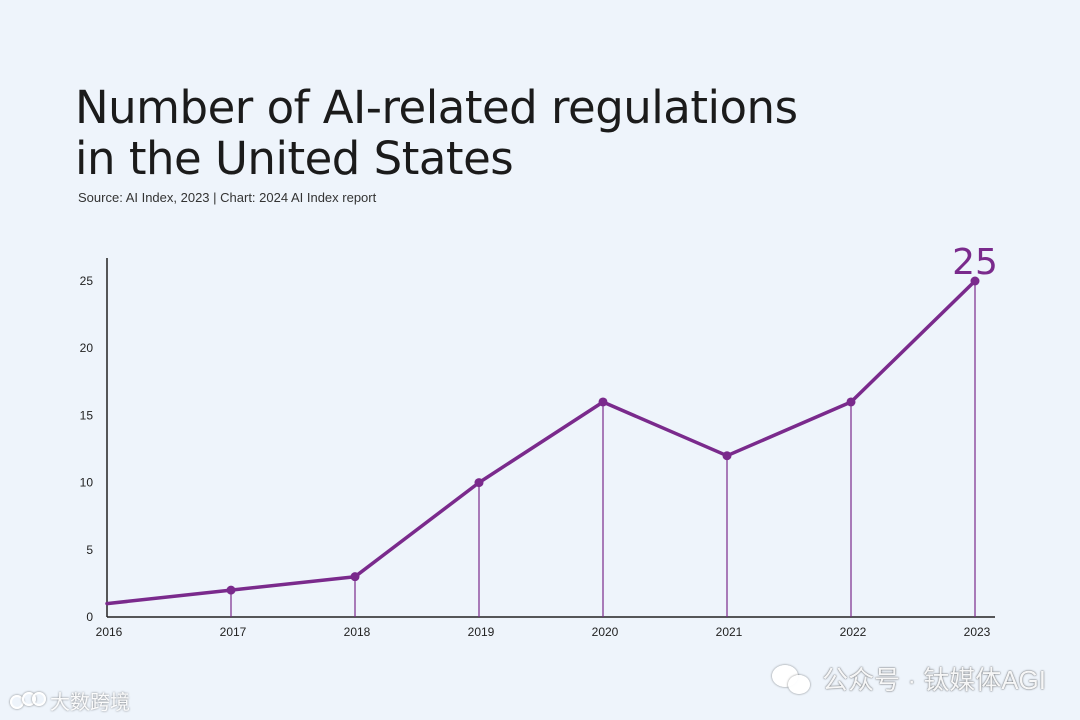 This screenshot has height=720, width=1080. Describe the element at coordinates (90, 703) in the screenshot. I see `corner-brand-text: 大数跨境` at that location.